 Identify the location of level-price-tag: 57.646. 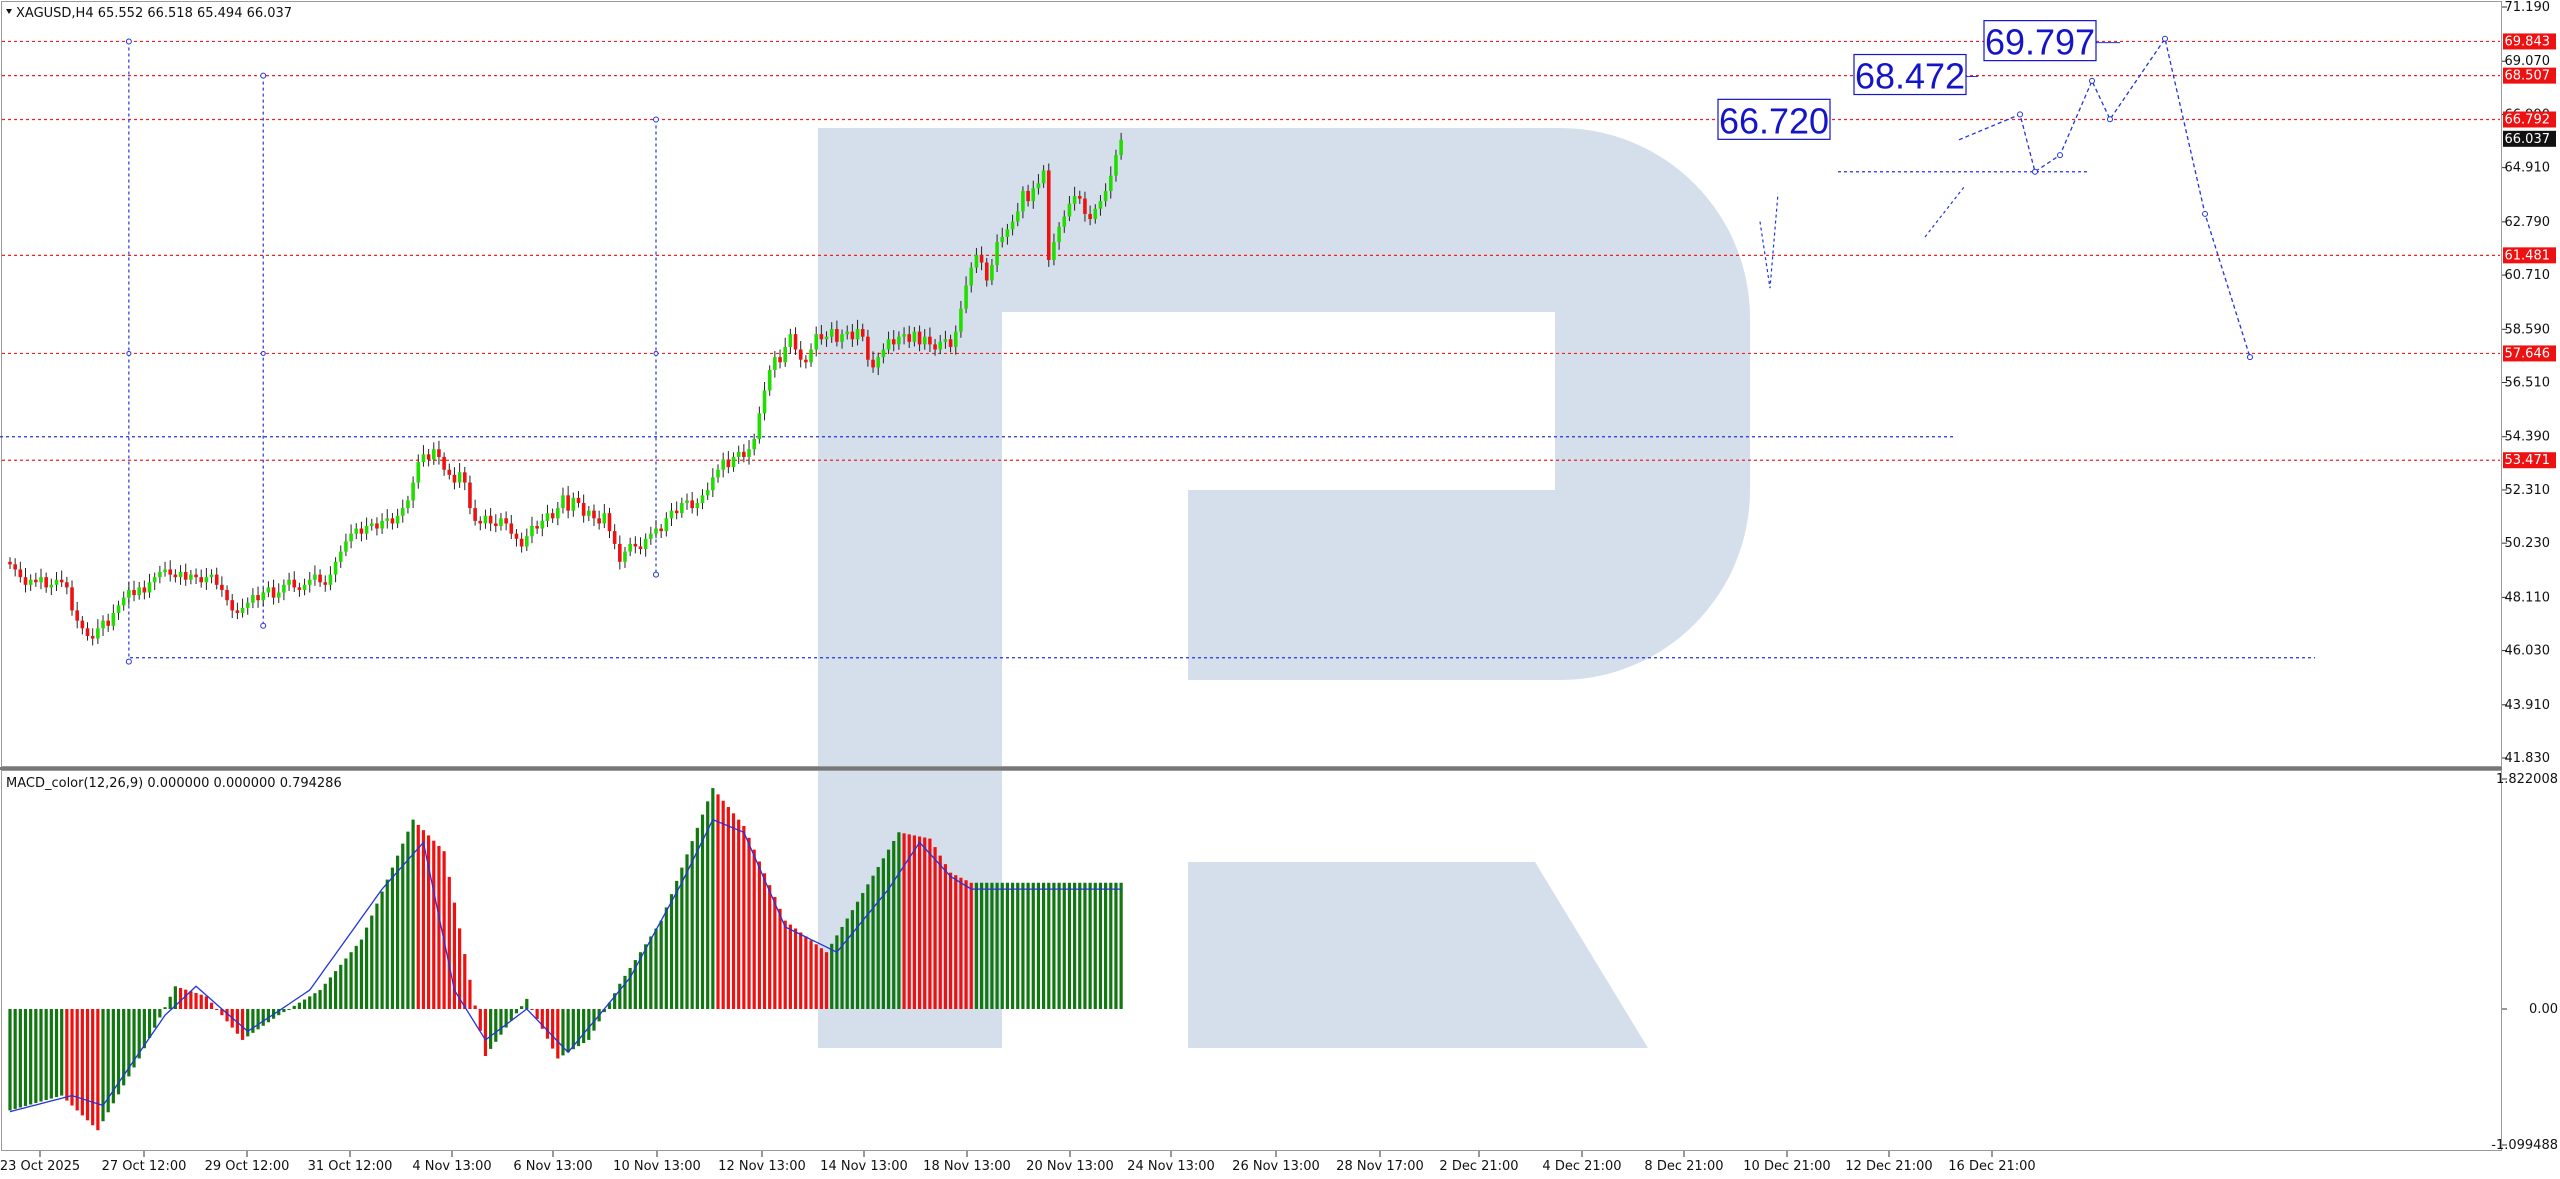
(2529, 353).